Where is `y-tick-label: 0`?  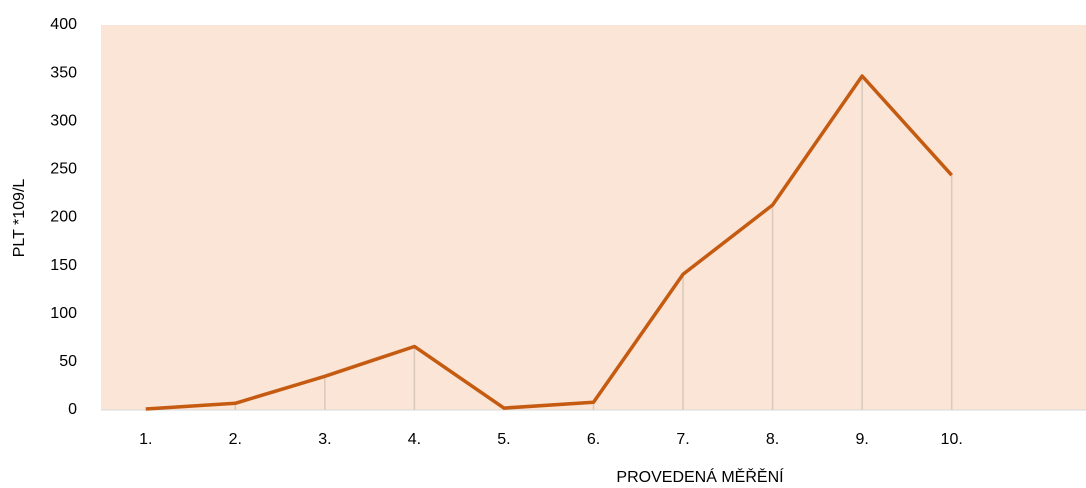 y-tick-label: 0 is located at coordinates (72, 409).